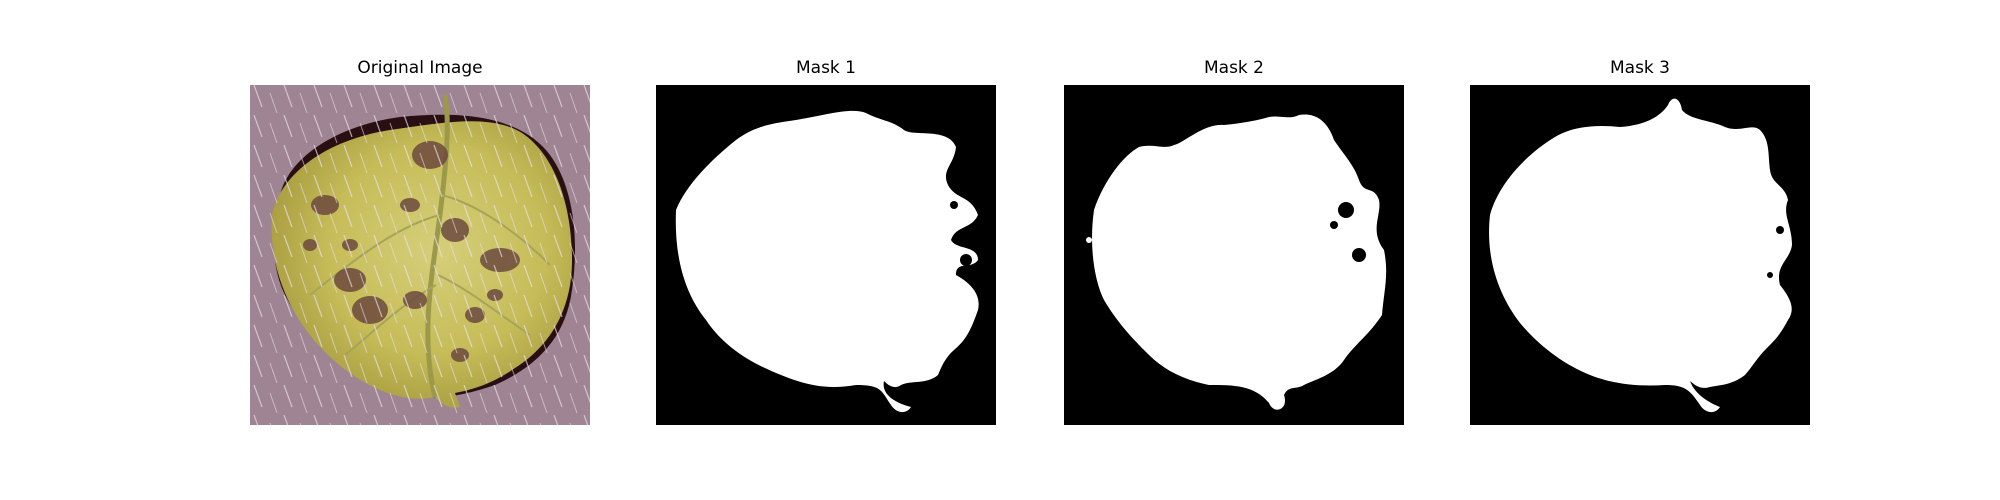 Image resolution: width=2000 pixels, height=500 pixels. Describe the element at coordinates (420, 68) in the screenshot. I see `panel-title: Original Image` at that location.